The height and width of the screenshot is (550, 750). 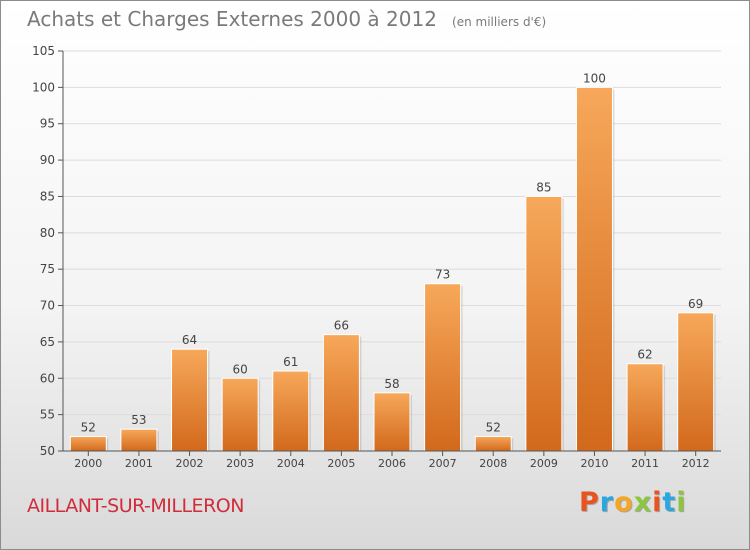 I want to click on x-tick-label: 2005, so click(x=341, y=463).